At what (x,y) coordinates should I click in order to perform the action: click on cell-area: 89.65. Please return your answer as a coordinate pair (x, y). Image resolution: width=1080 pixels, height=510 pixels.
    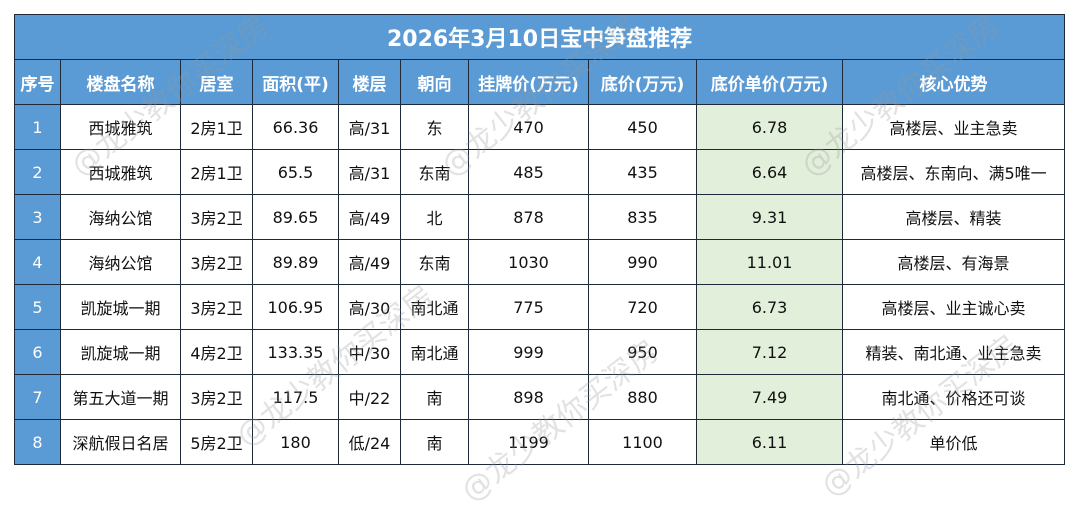
    Looking at the image, I should click on (295, 217).